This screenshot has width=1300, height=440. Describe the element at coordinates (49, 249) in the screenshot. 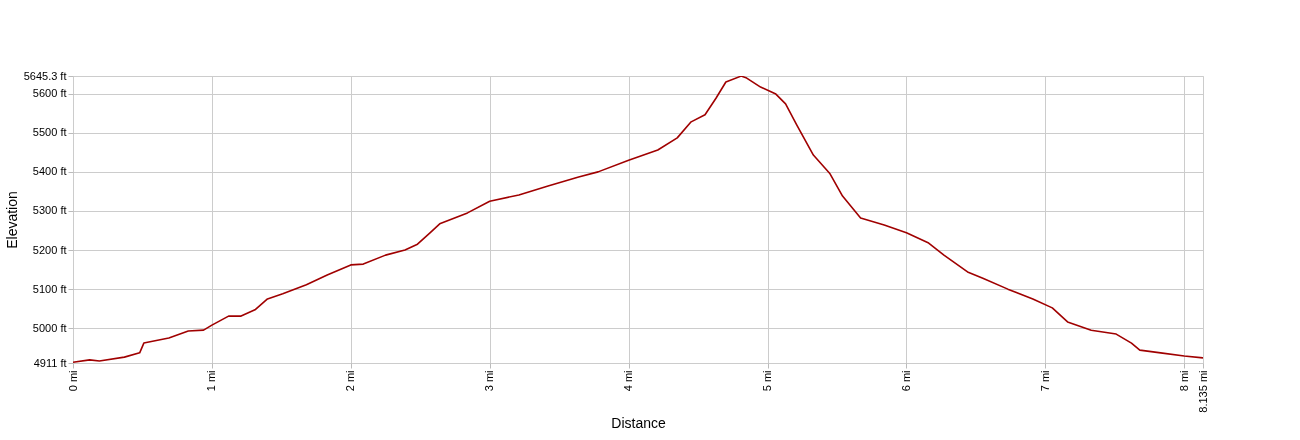

I see `y-tick-label: 5200 ft` at that location.